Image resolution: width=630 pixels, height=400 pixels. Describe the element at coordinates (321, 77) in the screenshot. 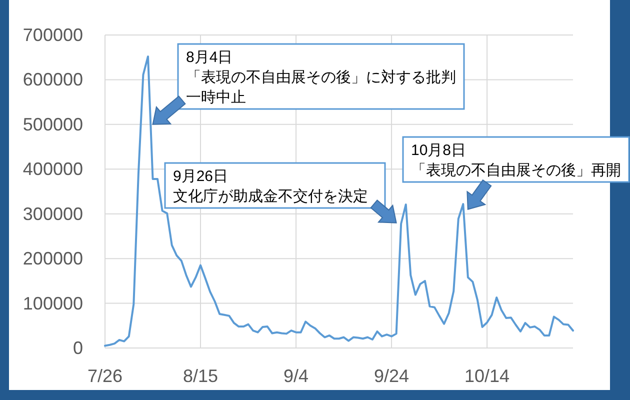

I see `annotation: 「表現の不自由展その後」に対する批判` at that location.